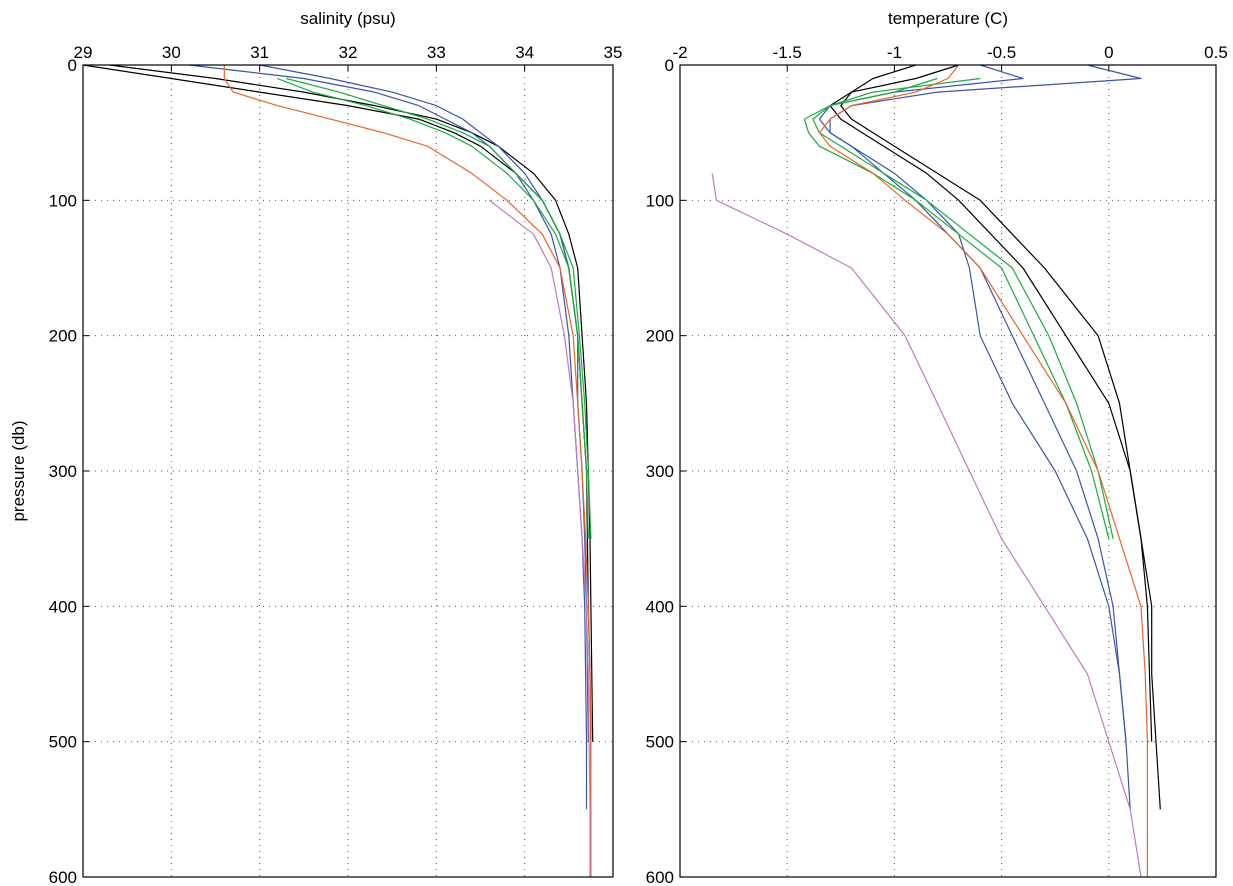  Describe the element at coordinates (347, 18) in the screenshot. I see `x-axis-label: salinity (psu)` at that location.